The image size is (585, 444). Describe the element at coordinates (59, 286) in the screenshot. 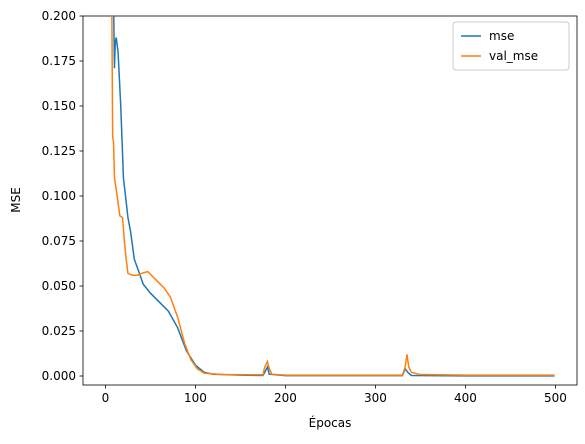

I see `y-tick-label: 0.050` at that location.